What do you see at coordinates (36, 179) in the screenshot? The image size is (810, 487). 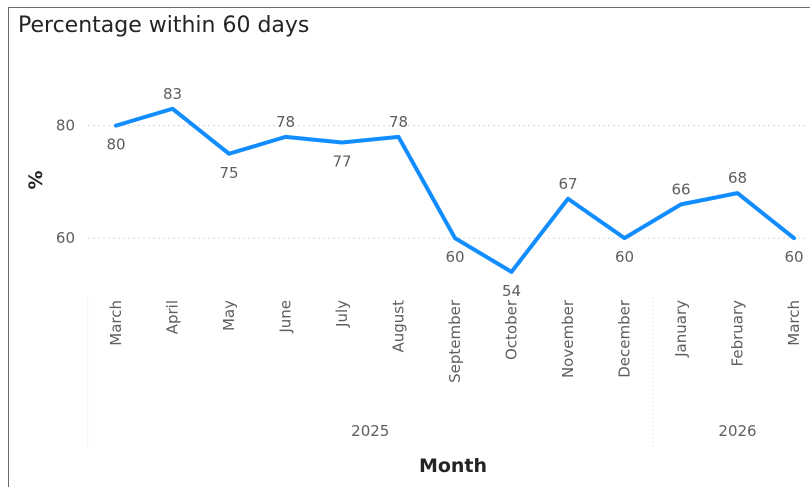 I see `y-axis-title: %` at bounding box center [36, 179].